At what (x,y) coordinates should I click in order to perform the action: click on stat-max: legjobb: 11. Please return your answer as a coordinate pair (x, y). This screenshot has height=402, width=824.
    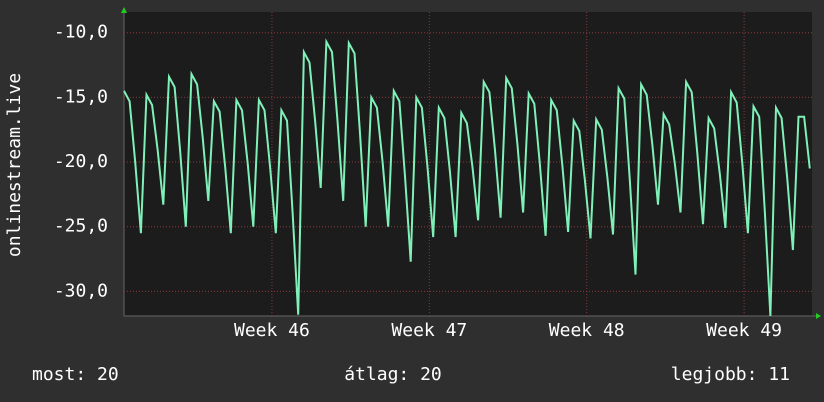
    Looking at the image, I should click on (730, 374).